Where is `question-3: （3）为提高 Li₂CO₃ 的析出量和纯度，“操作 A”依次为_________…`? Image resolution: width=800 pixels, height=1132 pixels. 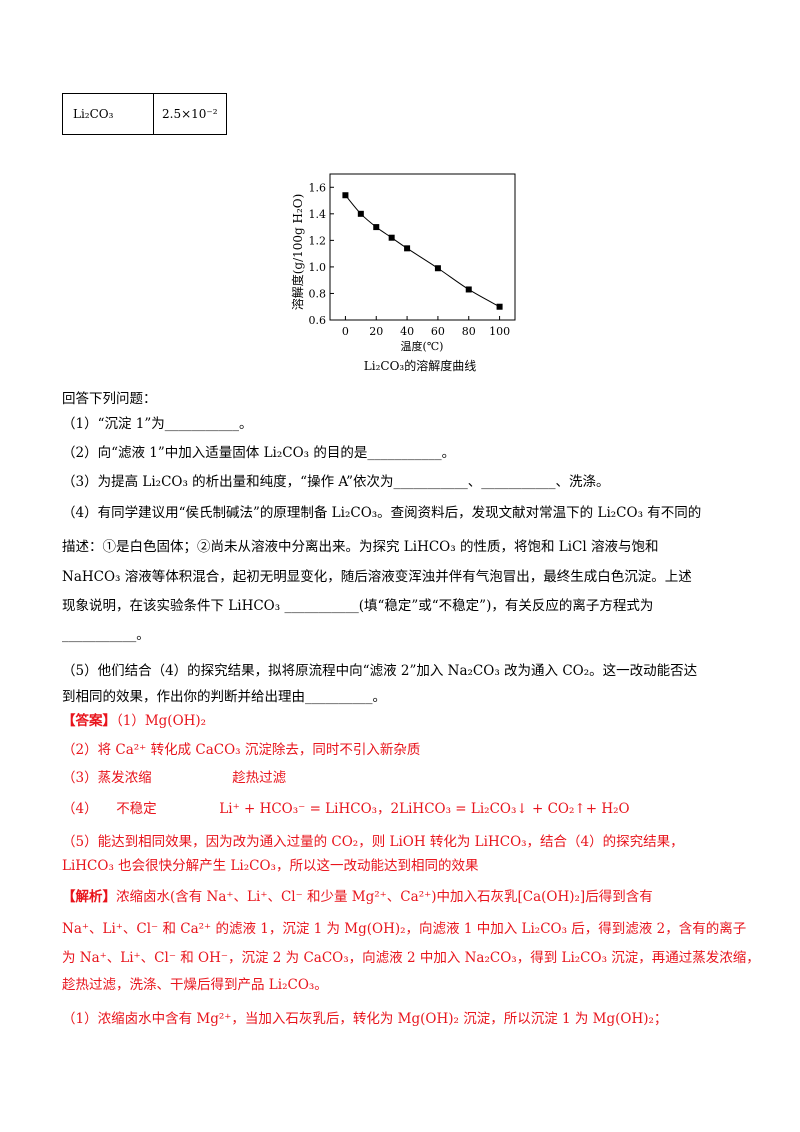 question-3: （3）为提高 Li₂CO₃ 的析出量和纯度，“操作 A”依次为_________… is located at coordinates (336, 482).